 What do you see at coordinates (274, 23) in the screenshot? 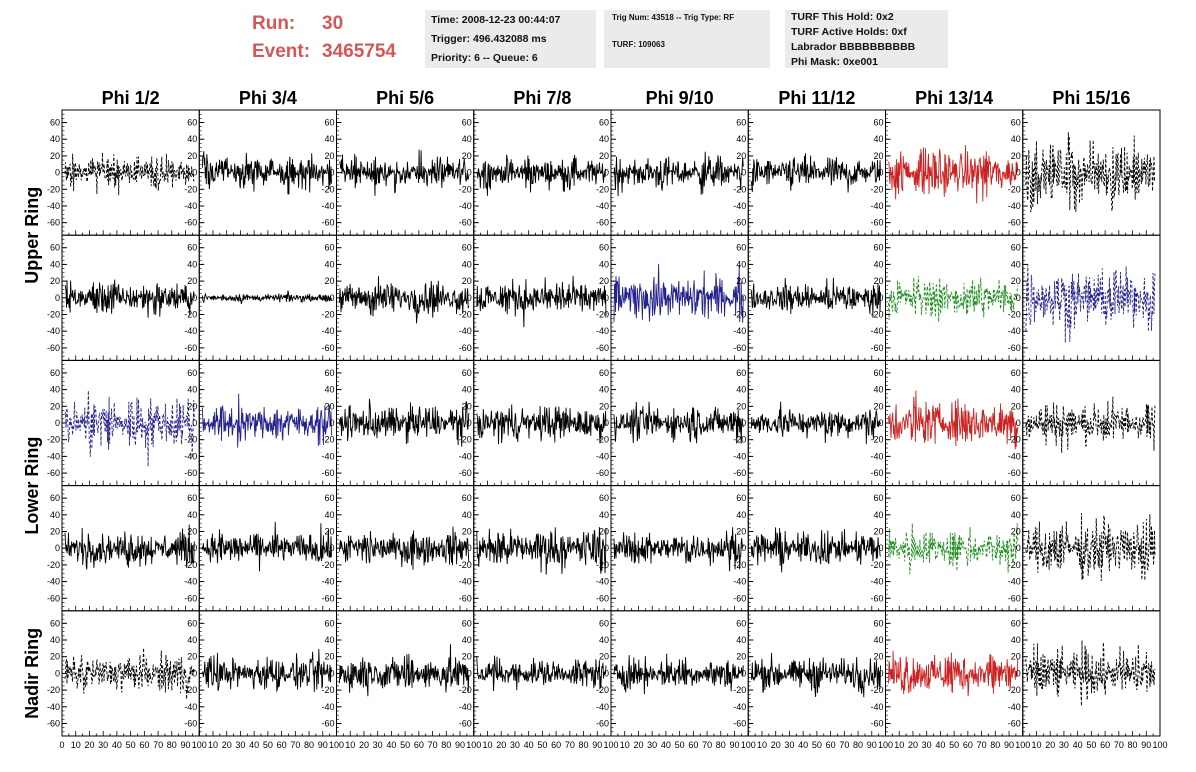
I see `run-label: Run:` at bounding box center [274, 23].